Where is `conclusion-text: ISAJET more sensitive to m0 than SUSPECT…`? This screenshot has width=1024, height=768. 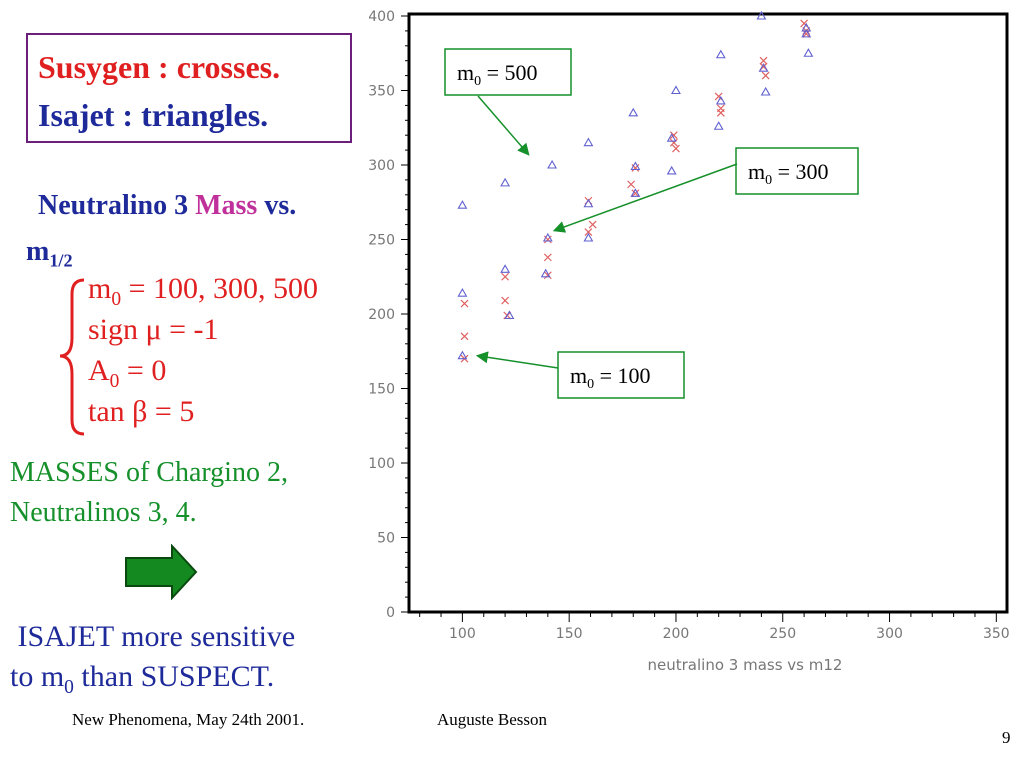
conclusion-text: ISAJET more sensitive to m0 than SUSPECT… is located at coordinates (152, 662).